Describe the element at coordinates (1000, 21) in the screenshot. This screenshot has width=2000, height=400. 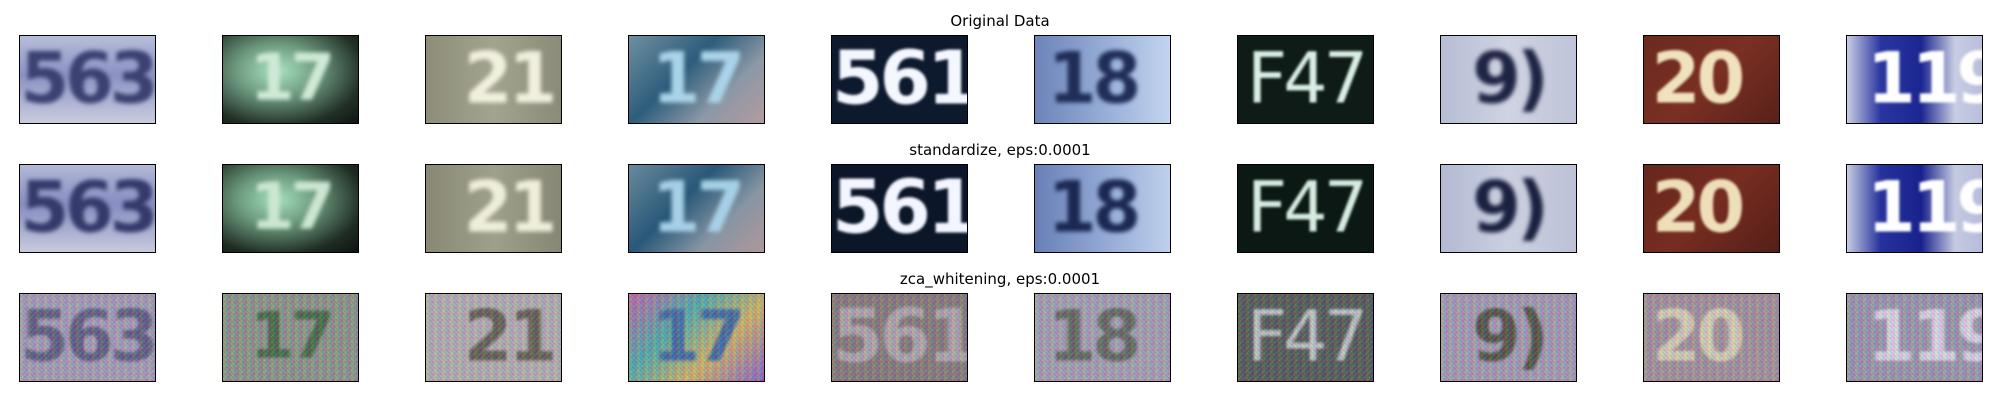
I see `row-title-original: Original Data` at that location.